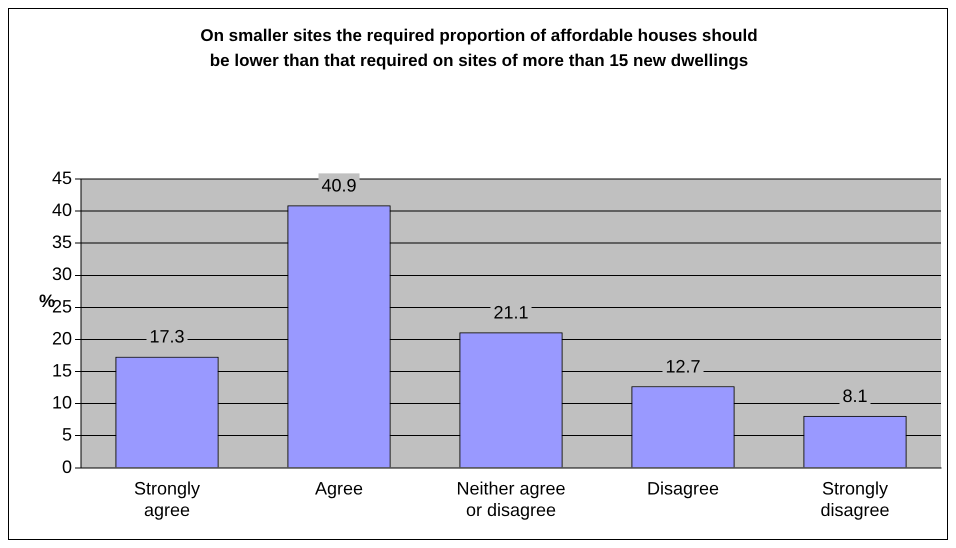 This screenshot has width=956, height=548. I want to click on y-tick-label: 40, so click(62, 210).